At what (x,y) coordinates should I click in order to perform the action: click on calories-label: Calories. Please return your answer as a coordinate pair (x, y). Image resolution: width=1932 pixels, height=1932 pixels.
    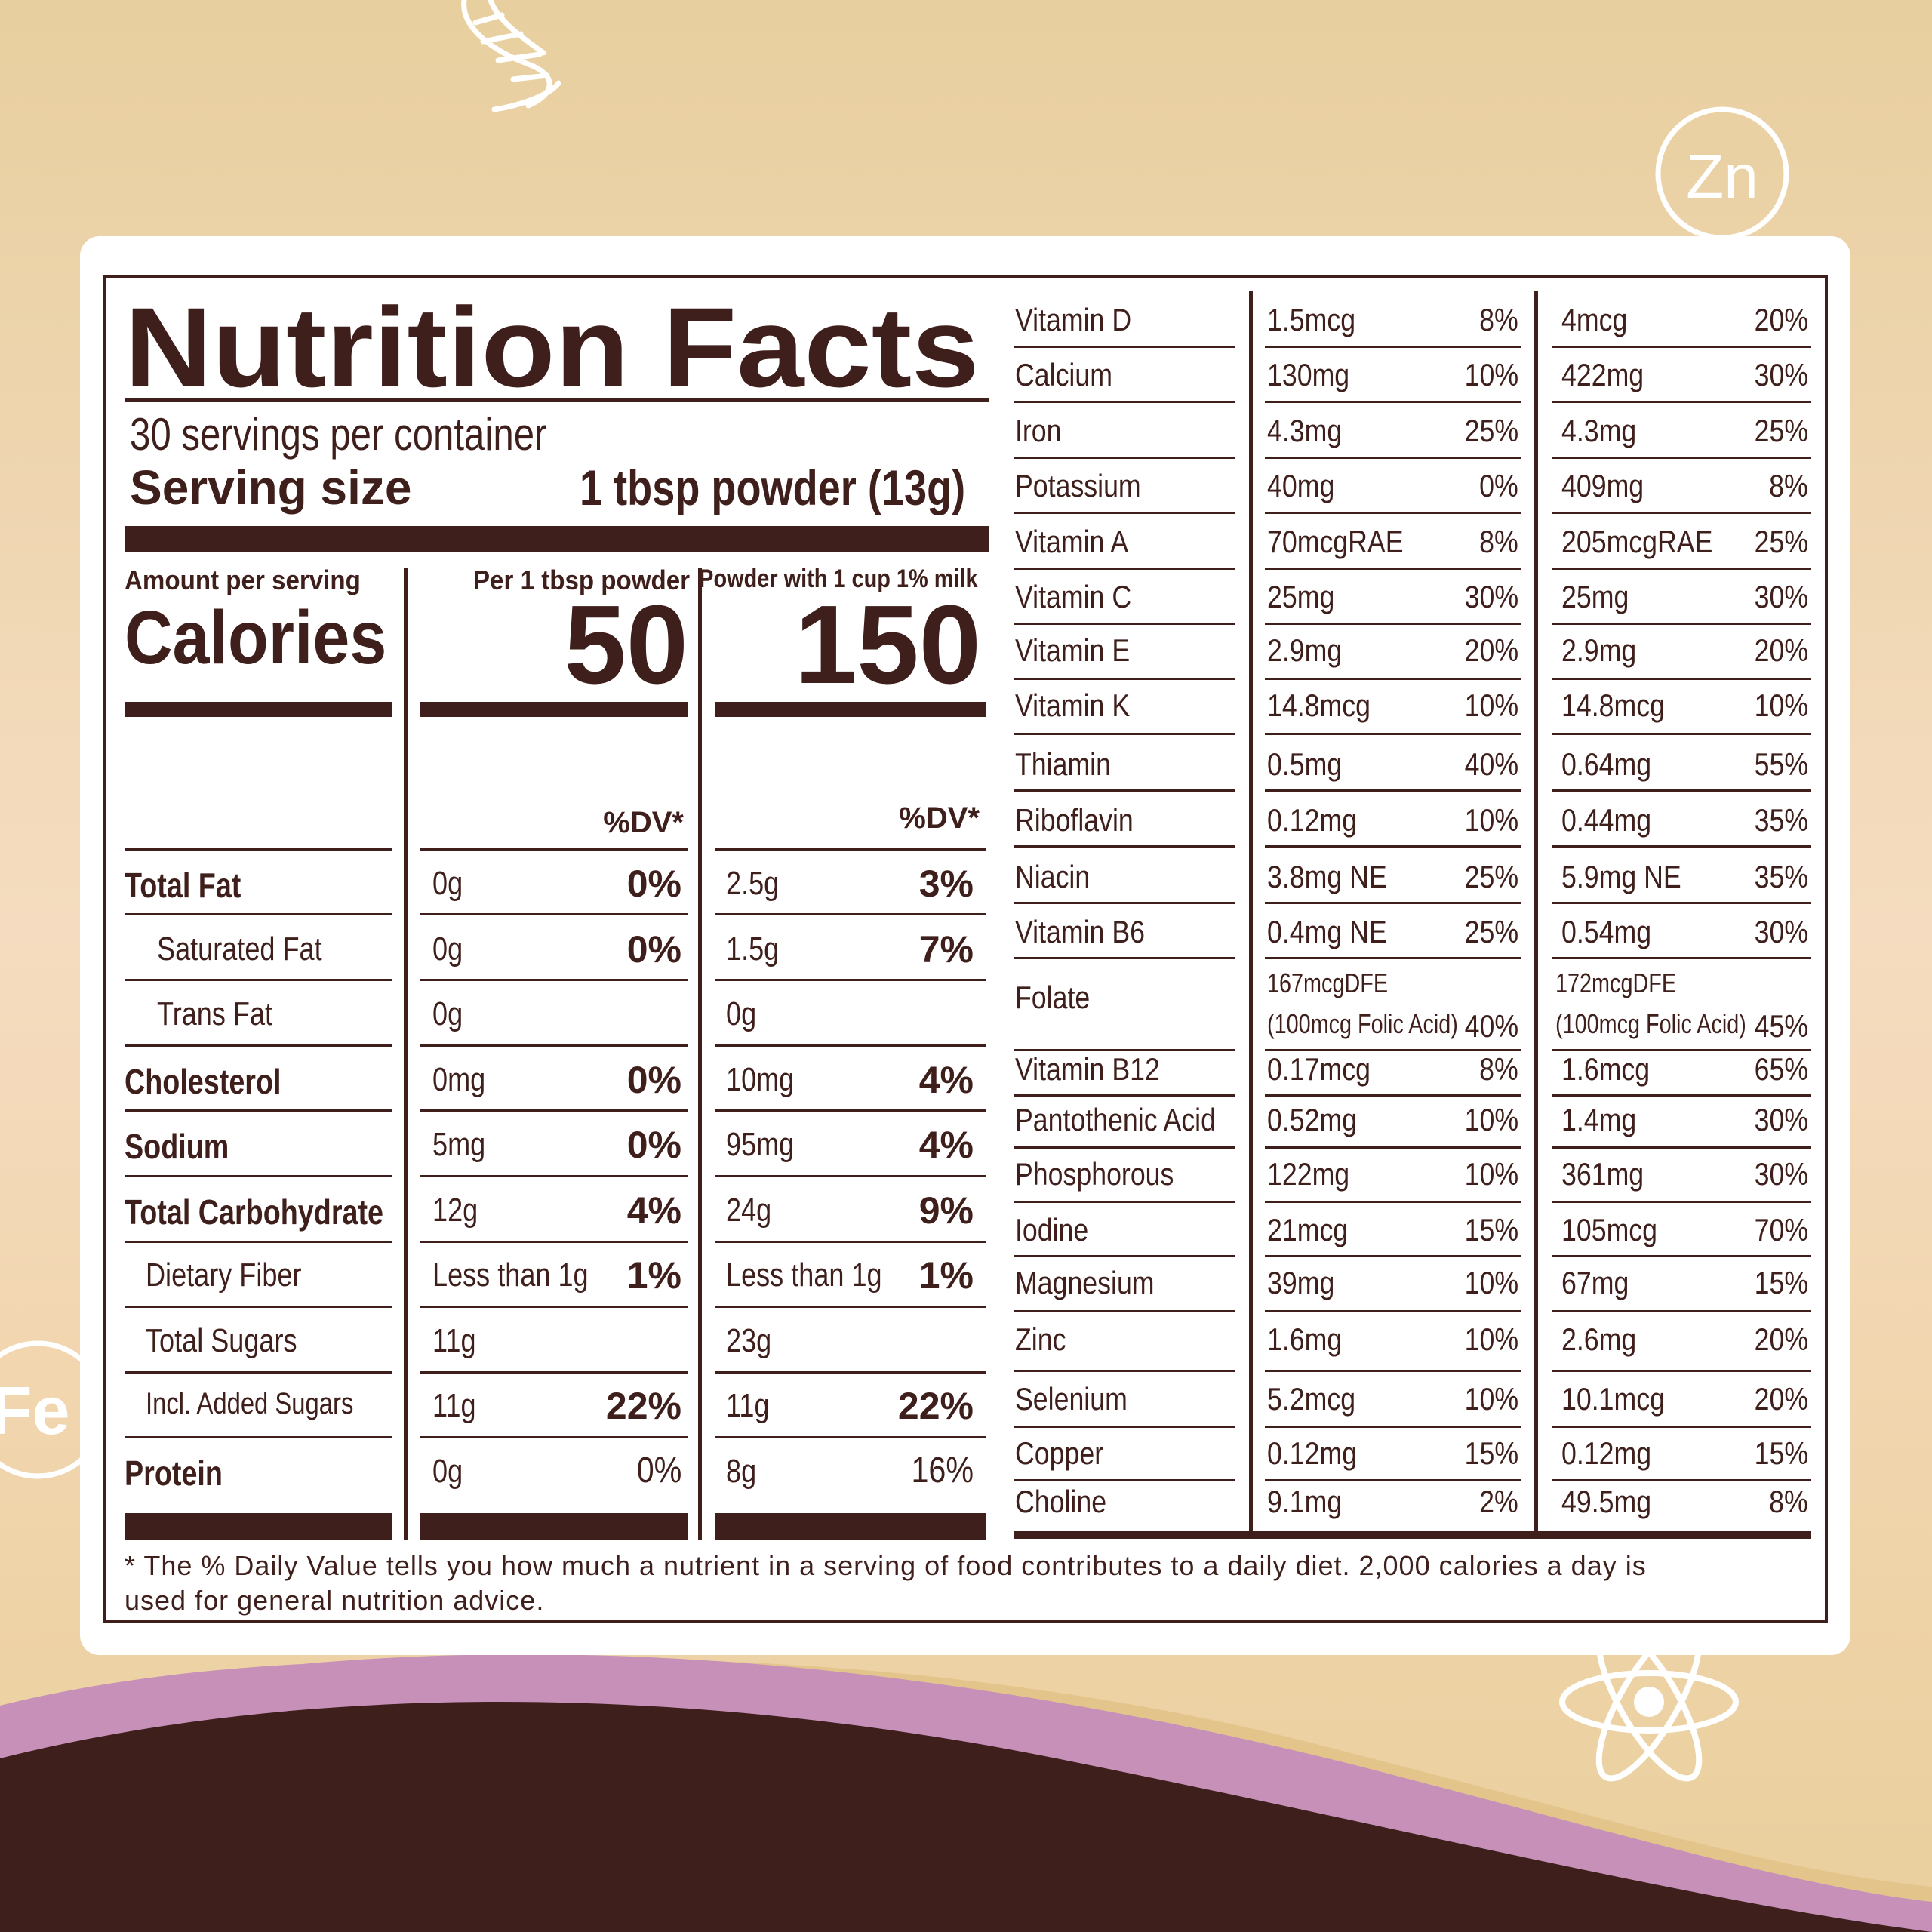
    Looking at the image, I should click on (256, 637).